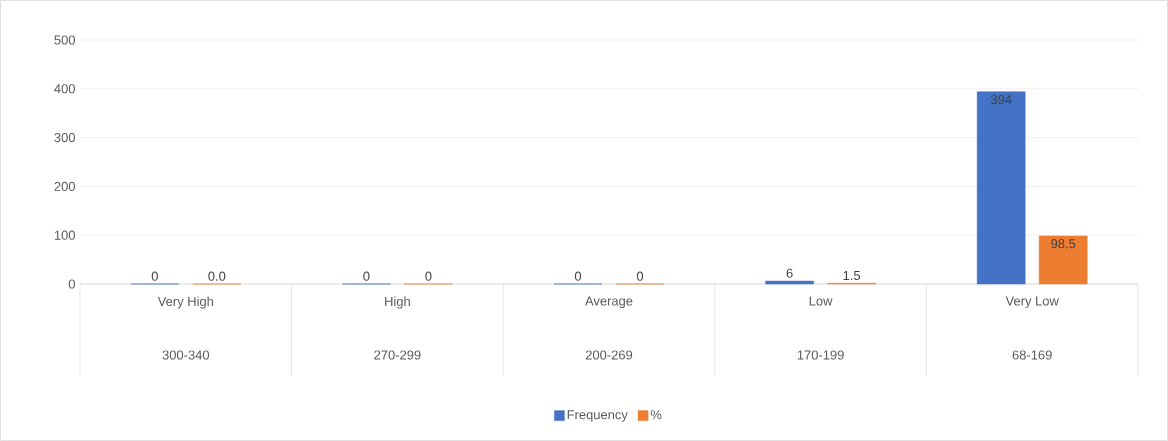  Describe the element at coordinates (597, 416) in the screenshot. I see `legend-label: Frequency` at that location.